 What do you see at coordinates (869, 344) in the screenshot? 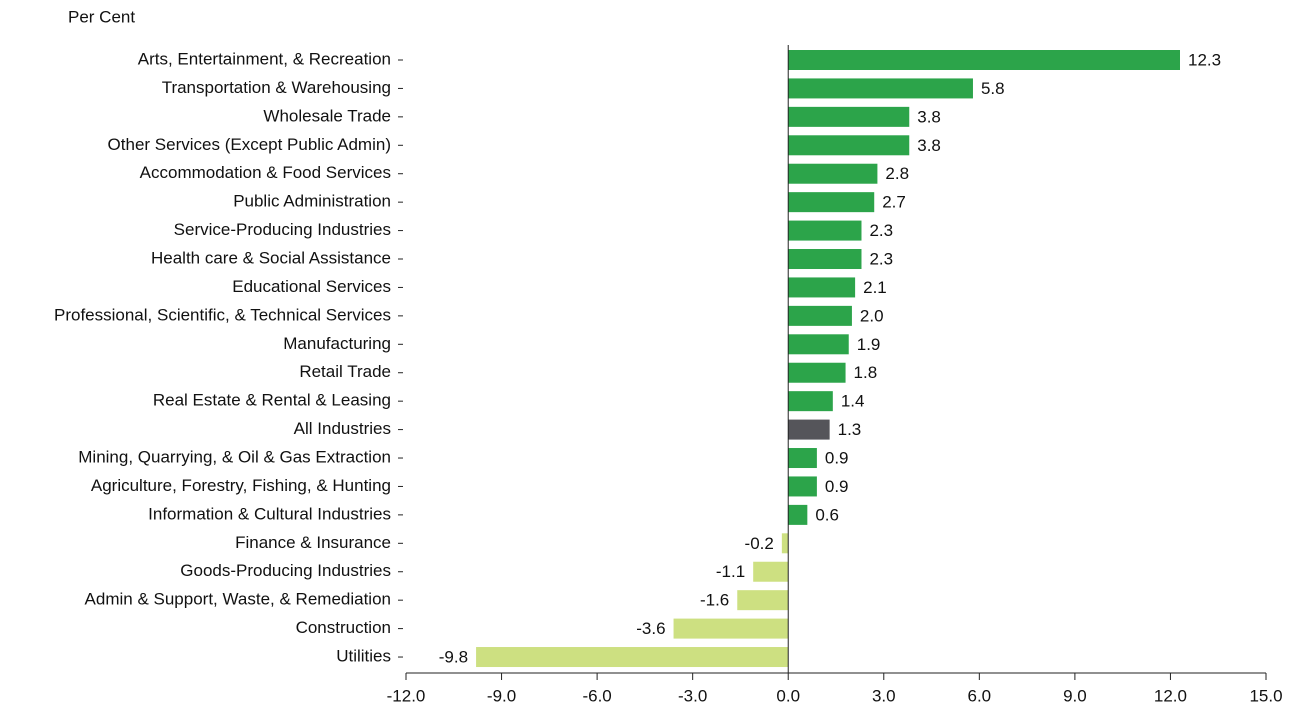
I see `value-label: 1.9` at bounding box center [869, 344].